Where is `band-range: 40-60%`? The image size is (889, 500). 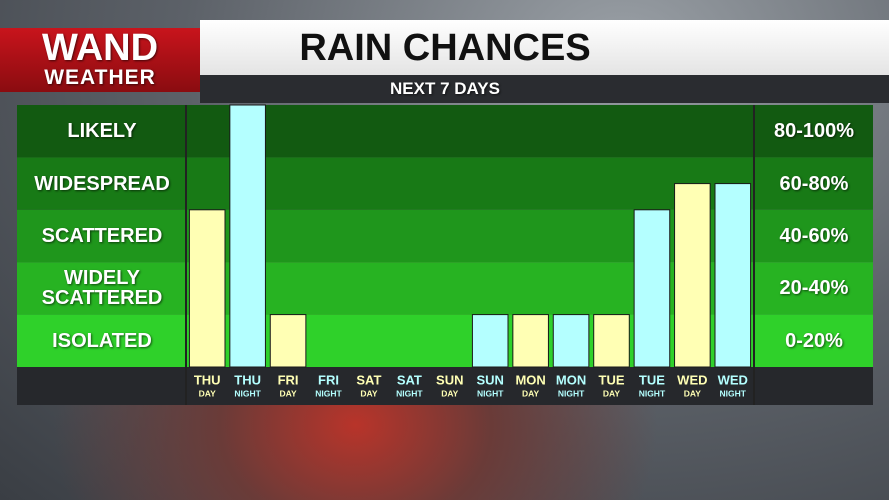 band-range: 40-60% is located at coordinates (814, 235).